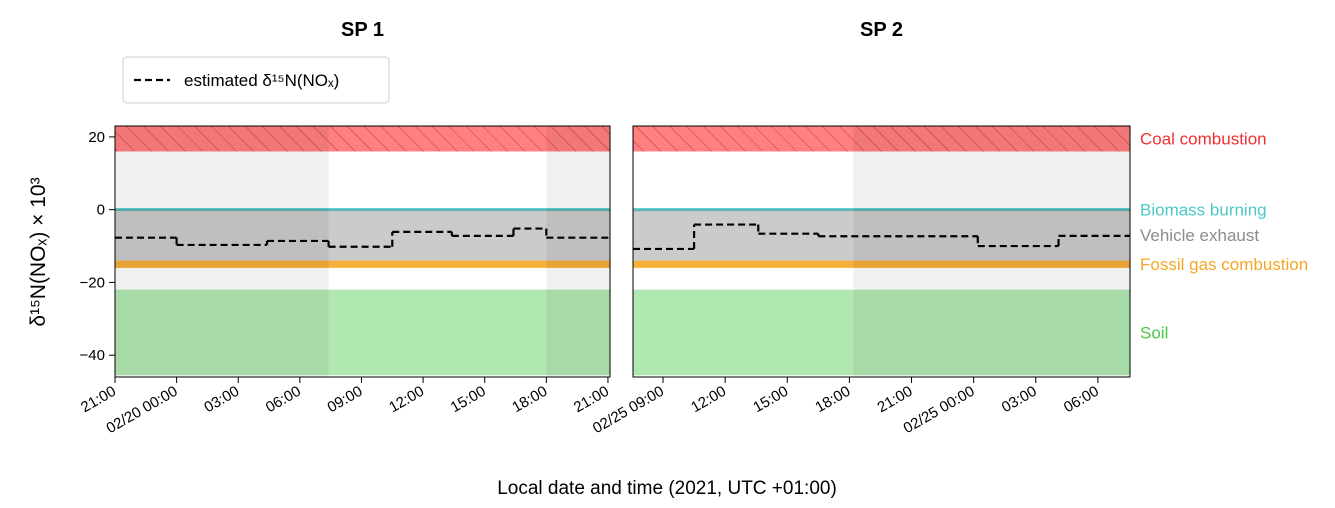  Describe the element at coordinates (1224, 264) in the screenshot. I see `source-label: Fossil gas combustion` at that location.